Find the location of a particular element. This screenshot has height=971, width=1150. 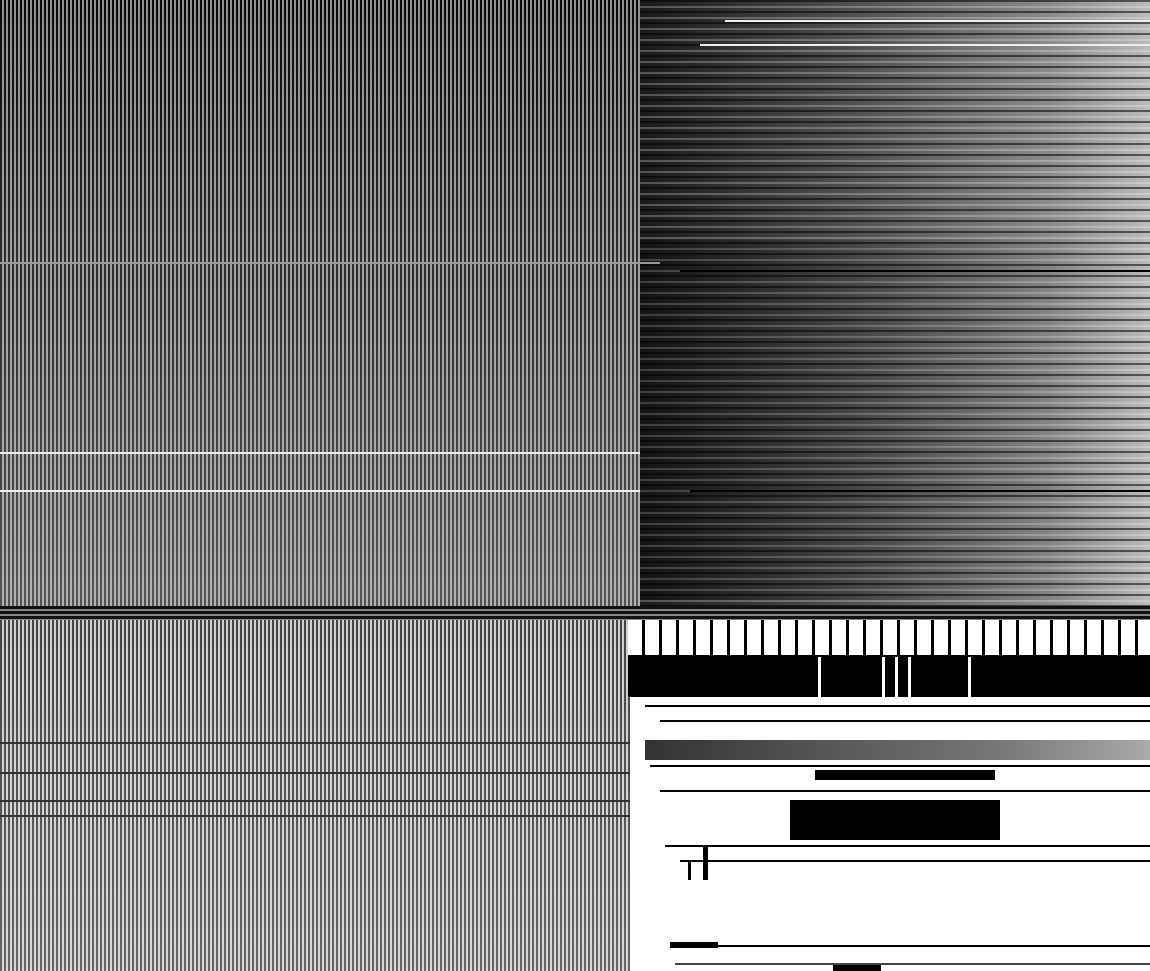

divider is located at coordinates (575, 613).